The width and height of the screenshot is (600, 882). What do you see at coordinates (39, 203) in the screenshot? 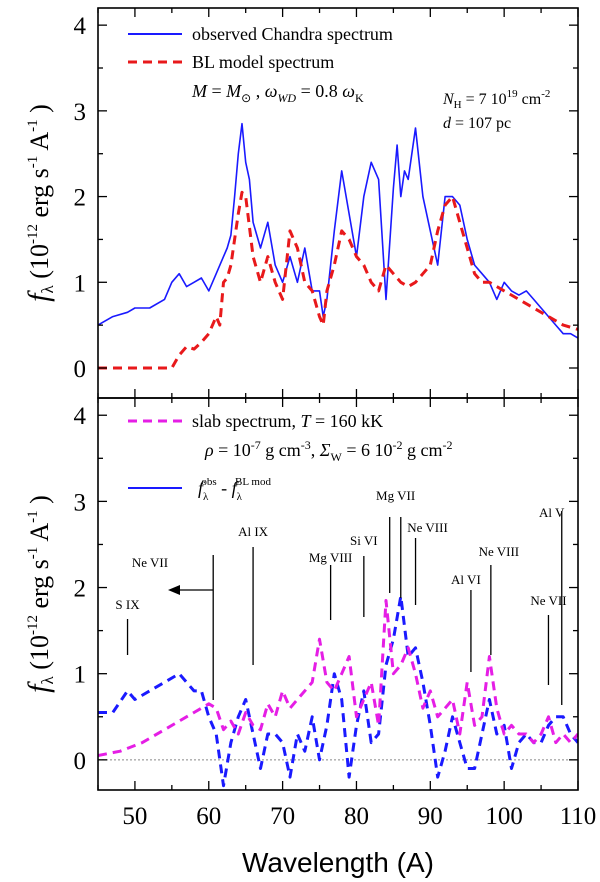
I see `top-ylabel: fλ (10-12 erg s-1 A-1 )` at bounding box center [39, 203].